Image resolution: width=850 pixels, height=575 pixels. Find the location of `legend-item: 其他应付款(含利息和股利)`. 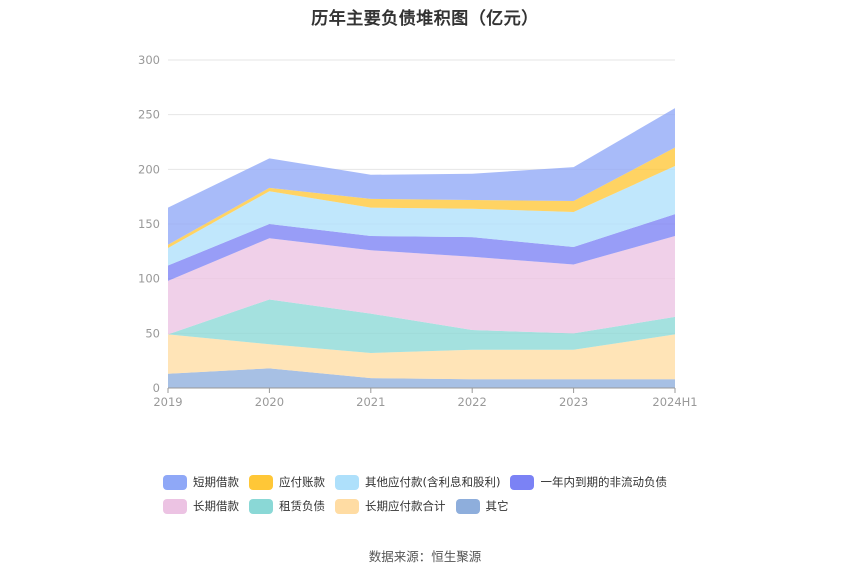

legend-item: 其他应付款(含利息和股利) is located at coordinates (417, 482).